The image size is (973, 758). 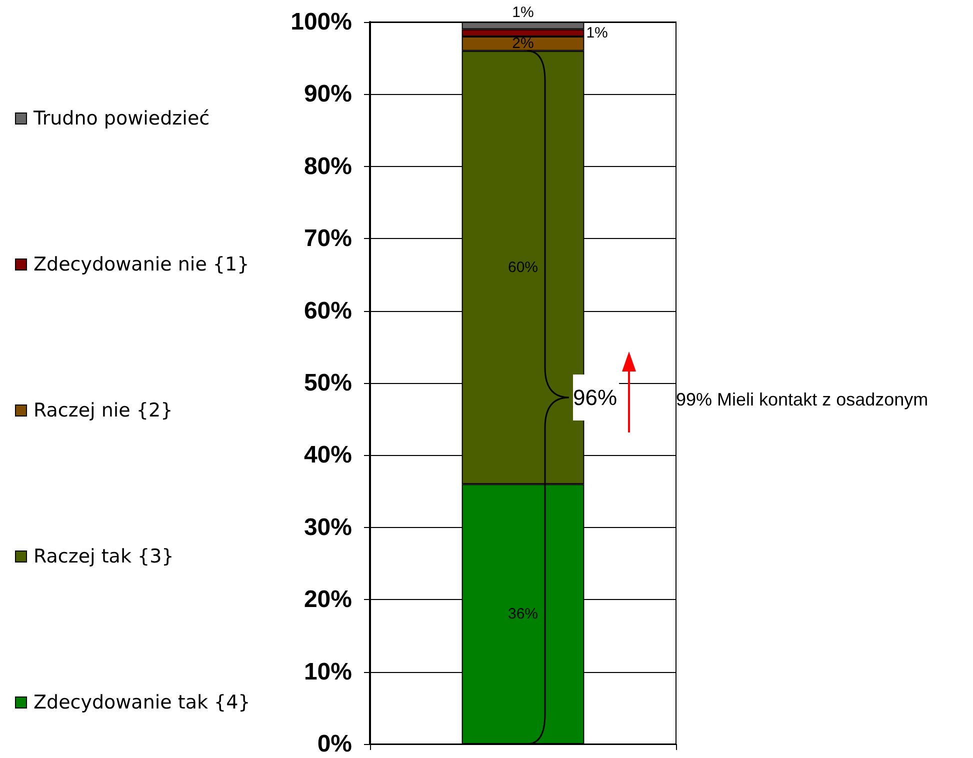 I want to click on y-tick-label: 70%, so click(x=328, y=238).